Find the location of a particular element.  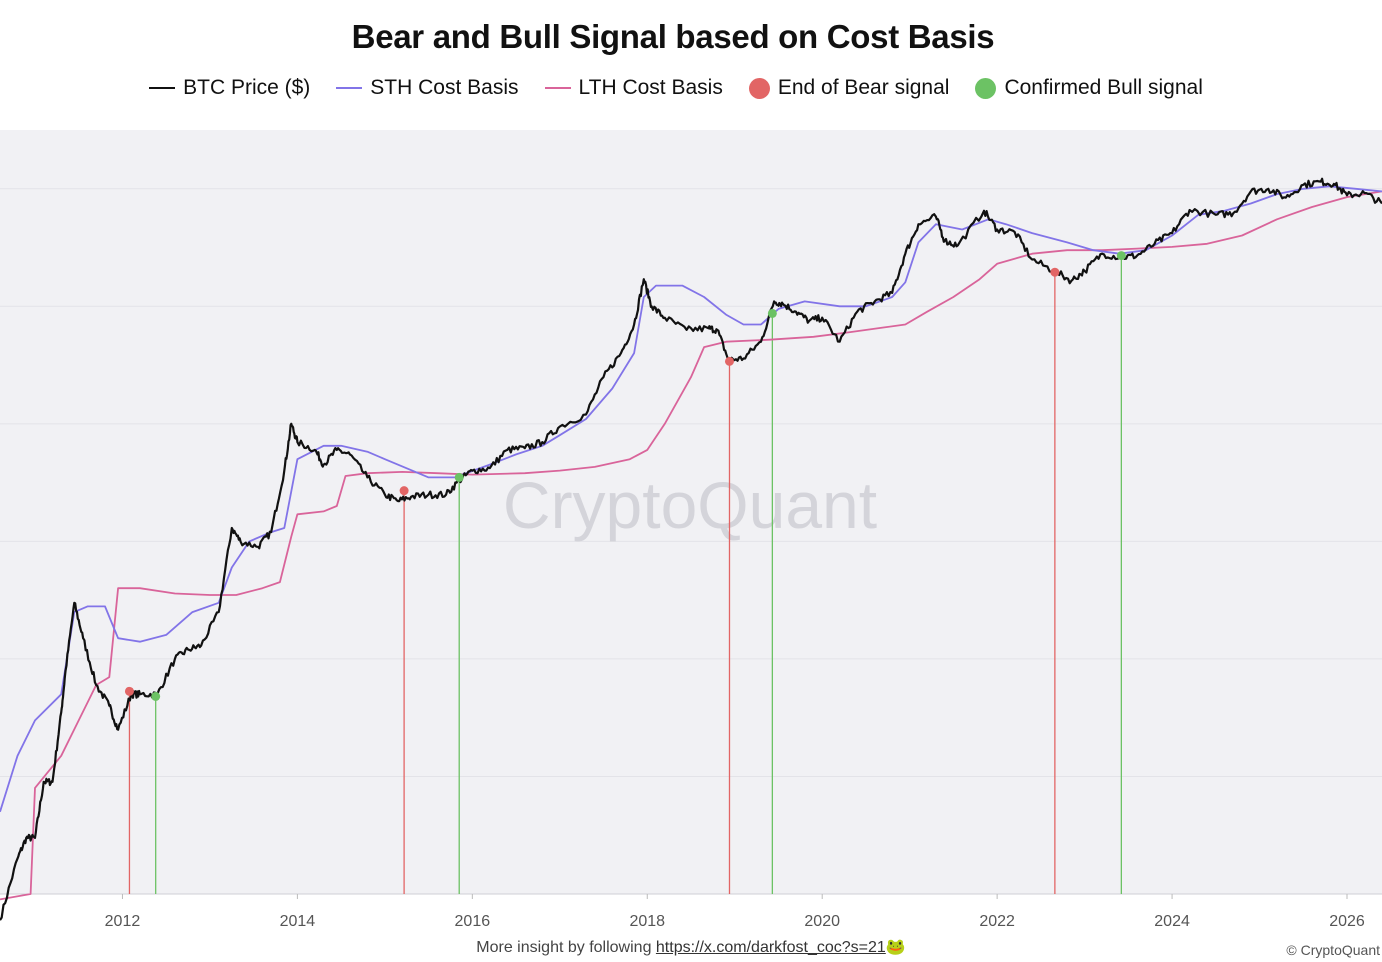

legend-swatch-lth-cost-basis is located at coordinates (557, 88).